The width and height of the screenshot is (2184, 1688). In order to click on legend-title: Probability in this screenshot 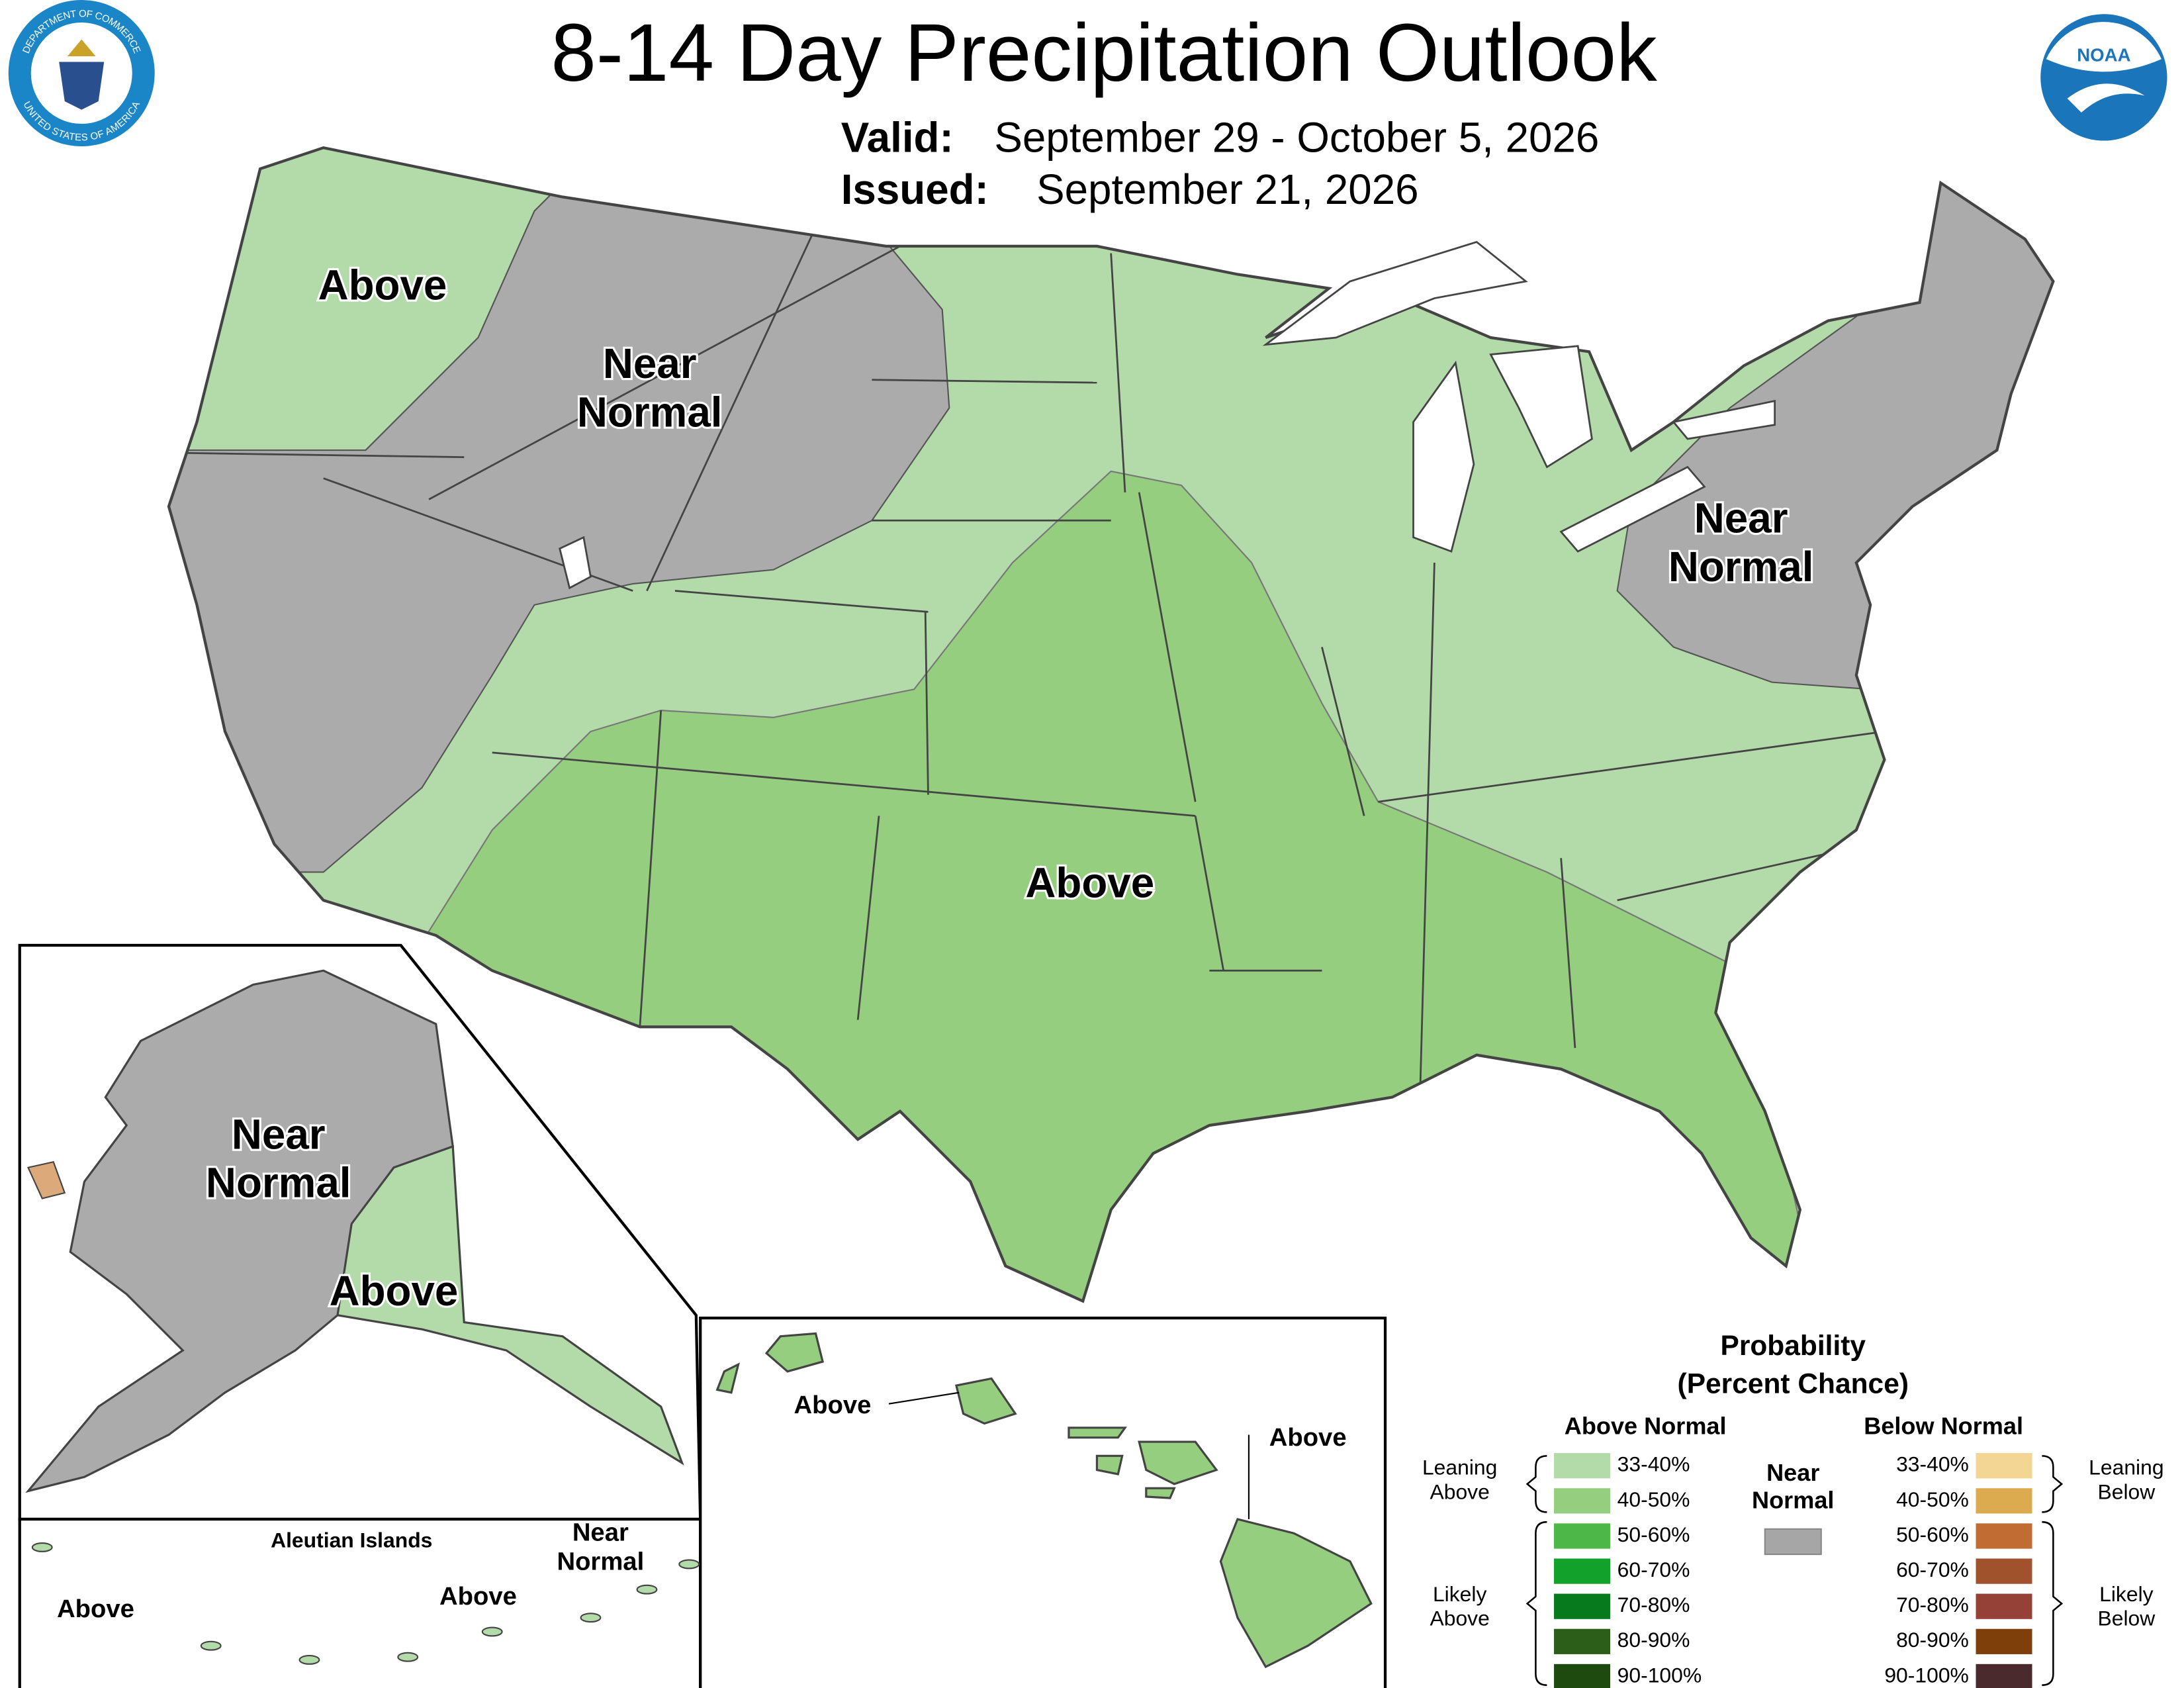, I will do `click(1793, 1346)`.